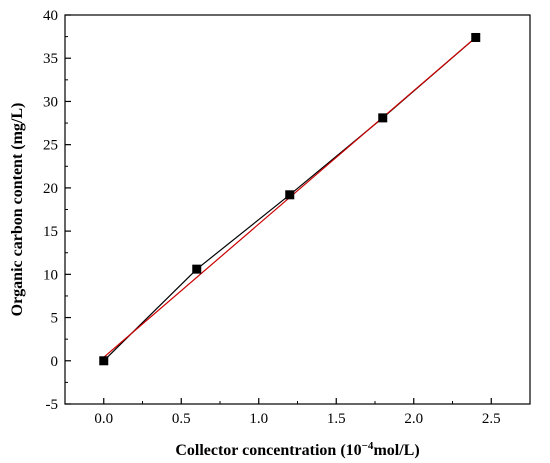 The height and width of the screenshot is (463, 550). I want to click on y-tick-label: 25, so click(50, 146).